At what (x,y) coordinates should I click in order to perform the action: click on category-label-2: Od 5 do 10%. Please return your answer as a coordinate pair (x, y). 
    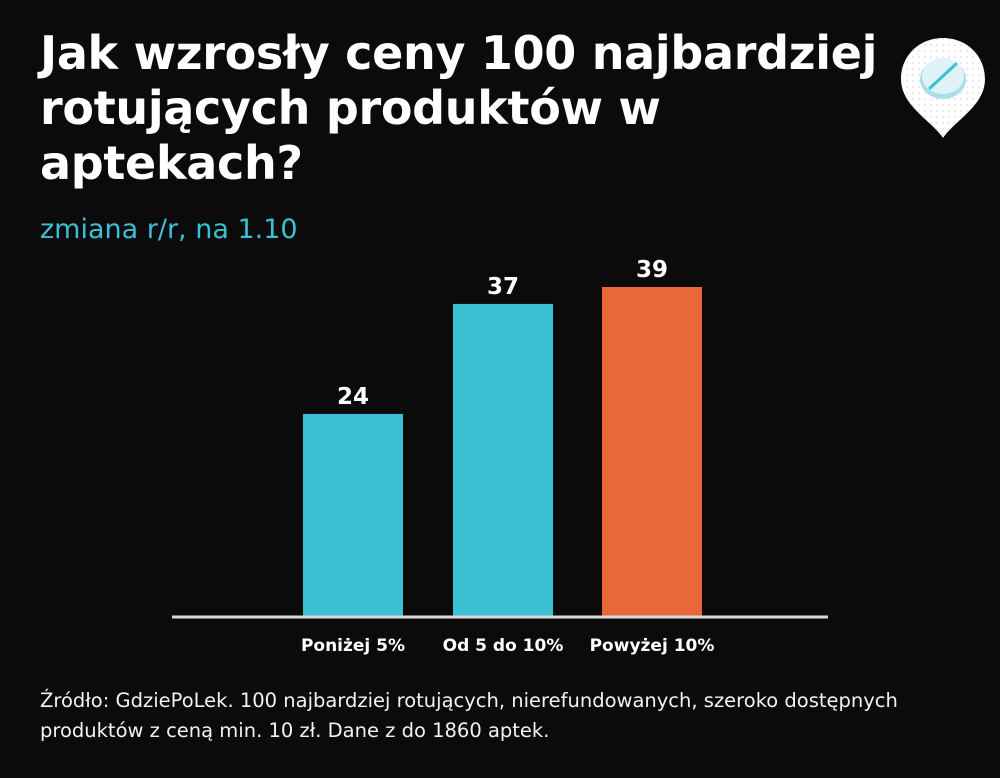
    Looking at the image, I should click on (503, 646).